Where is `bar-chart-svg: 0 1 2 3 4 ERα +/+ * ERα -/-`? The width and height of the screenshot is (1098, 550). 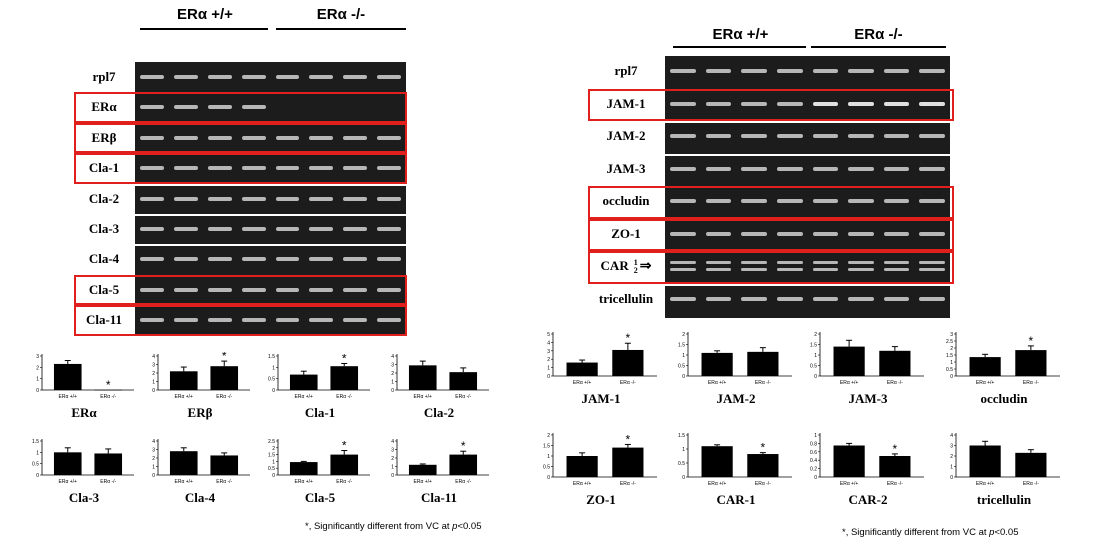 bar-chart-svg: 0 1 2 3 4 ERα +/+ * ERα -/- is located at coordinates (201, 376).